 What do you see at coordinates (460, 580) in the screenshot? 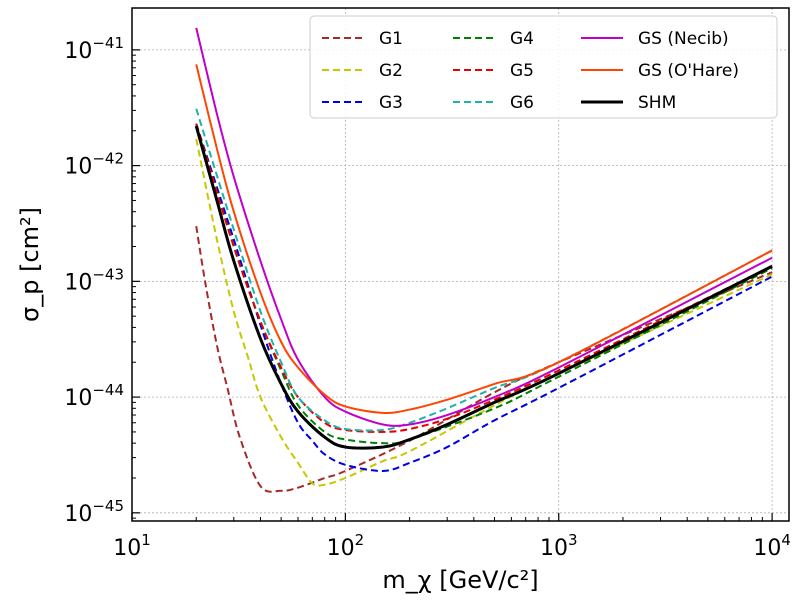
I see `x-axis-label: m_χ [GeV/c²]` at bounding box center [460, 580].